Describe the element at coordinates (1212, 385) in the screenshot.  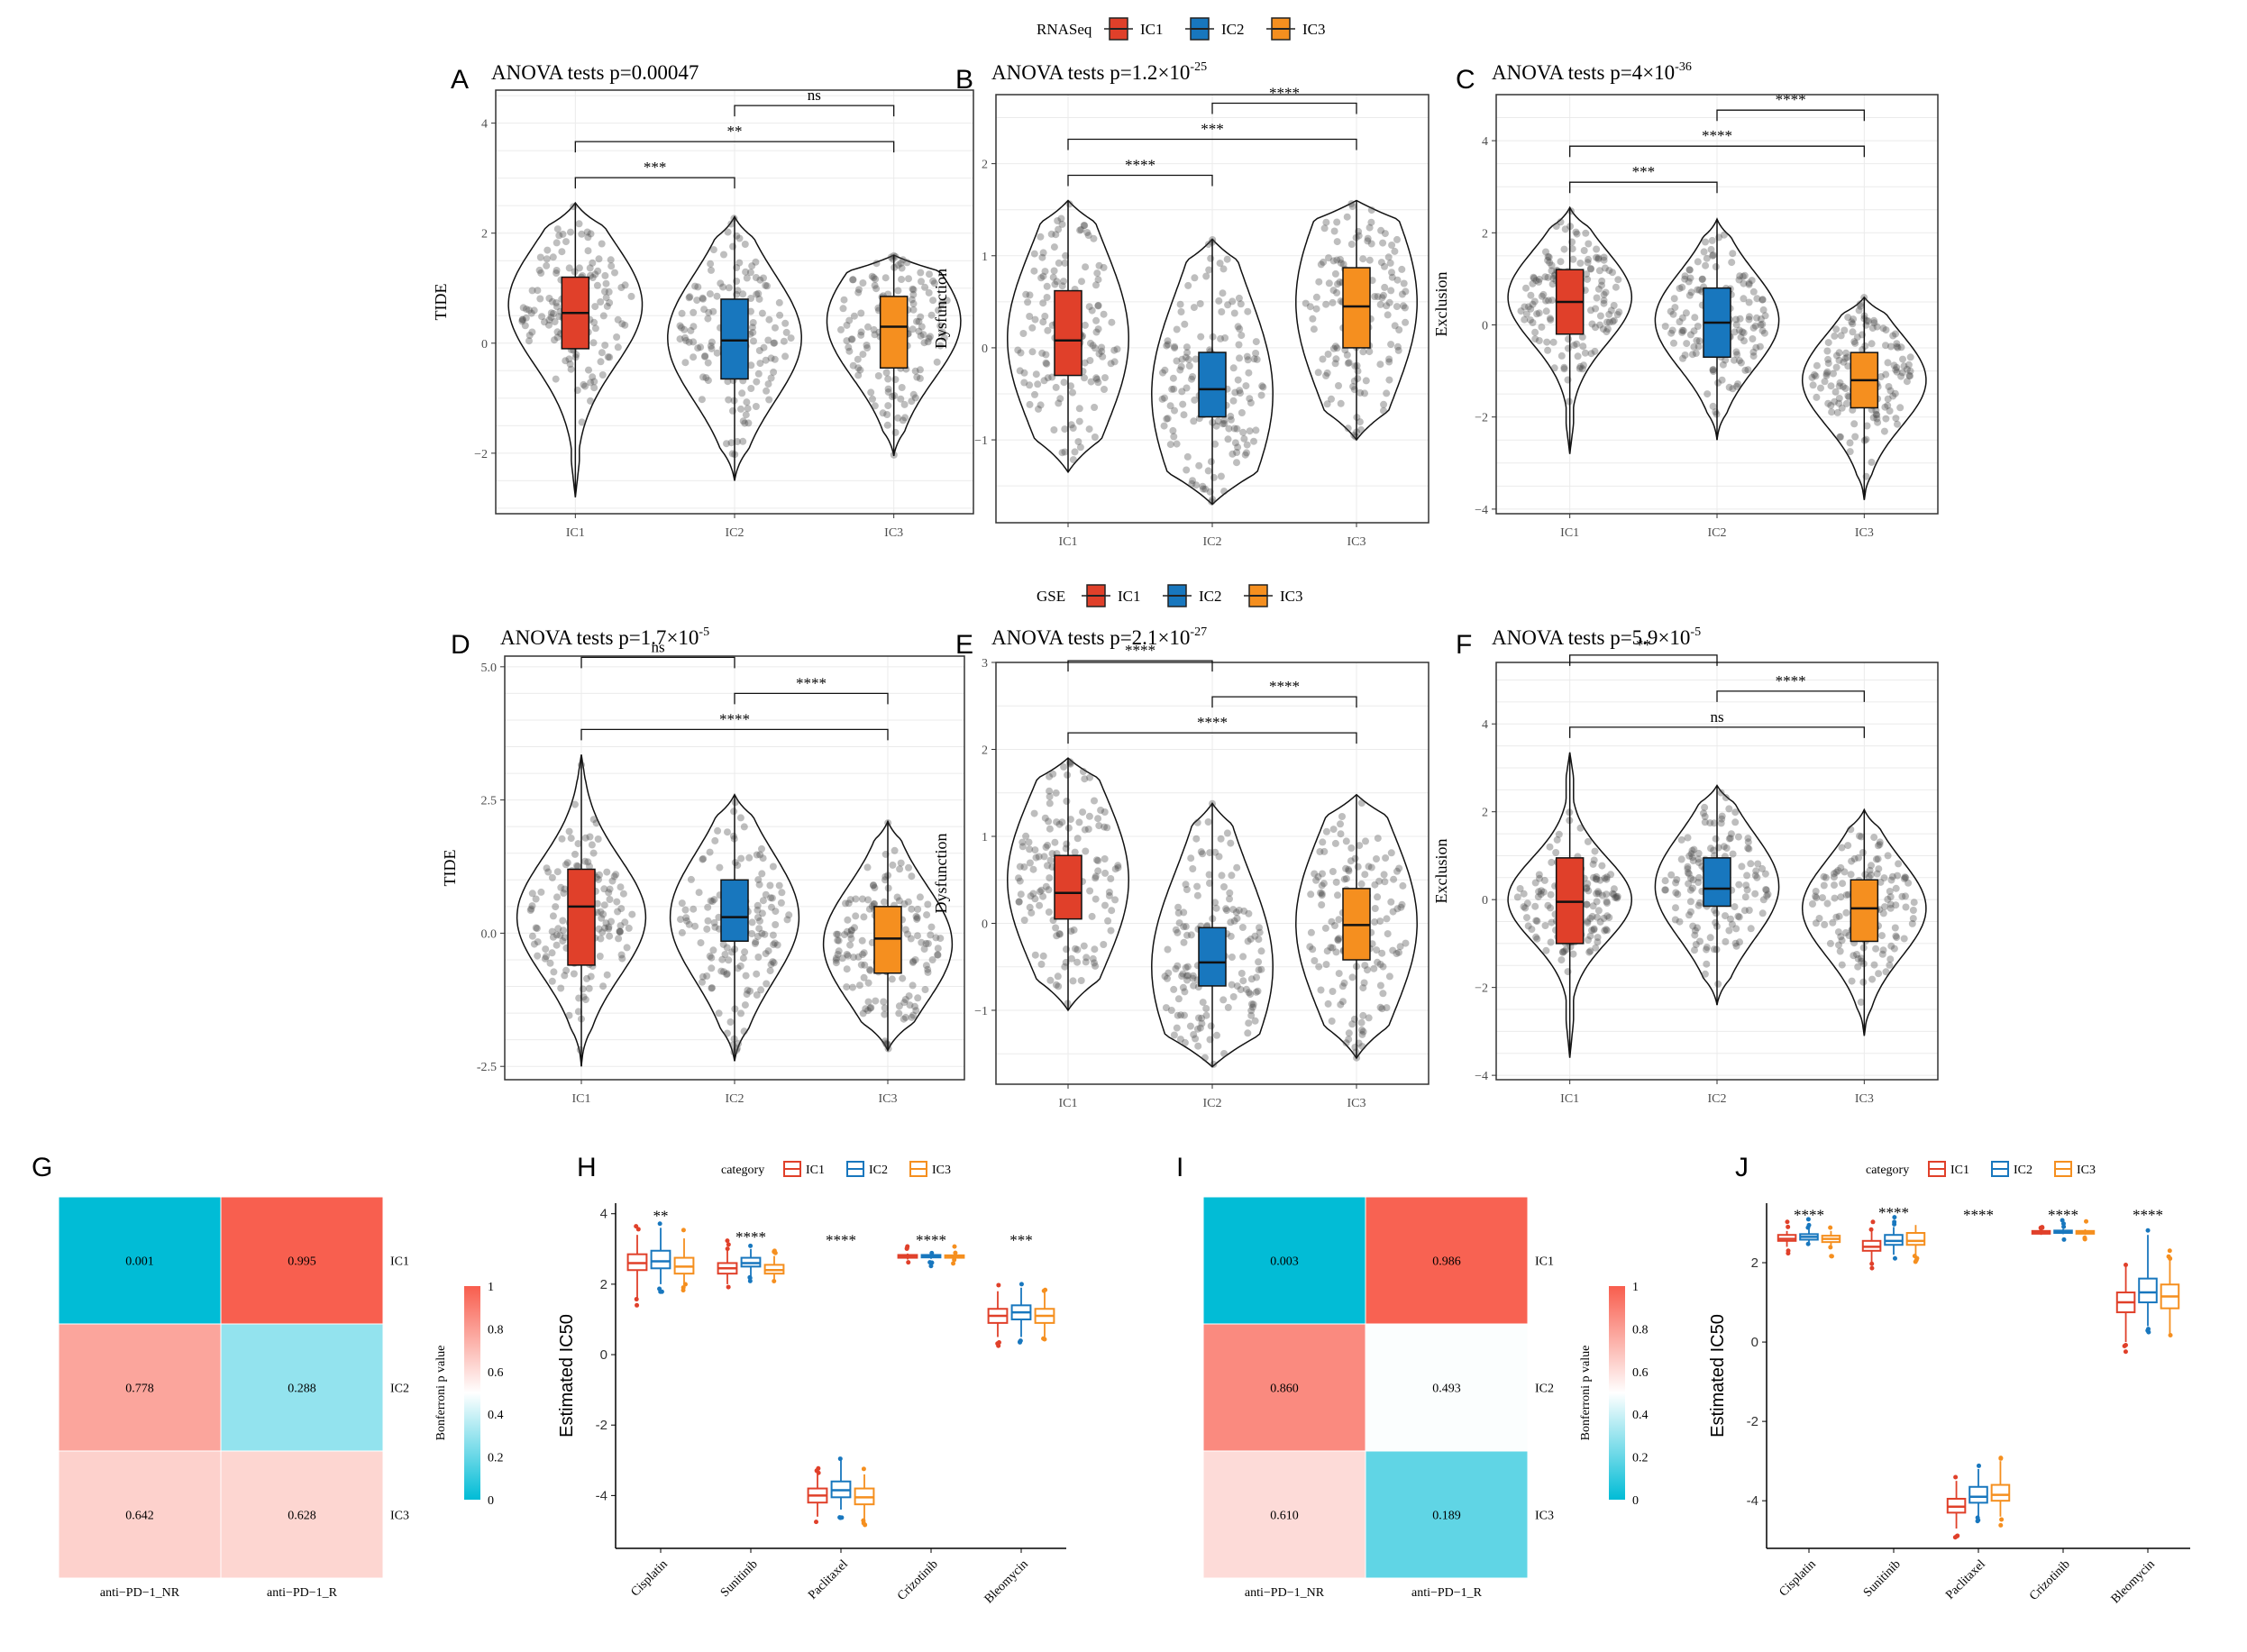
I see `box-ic2` at that location.